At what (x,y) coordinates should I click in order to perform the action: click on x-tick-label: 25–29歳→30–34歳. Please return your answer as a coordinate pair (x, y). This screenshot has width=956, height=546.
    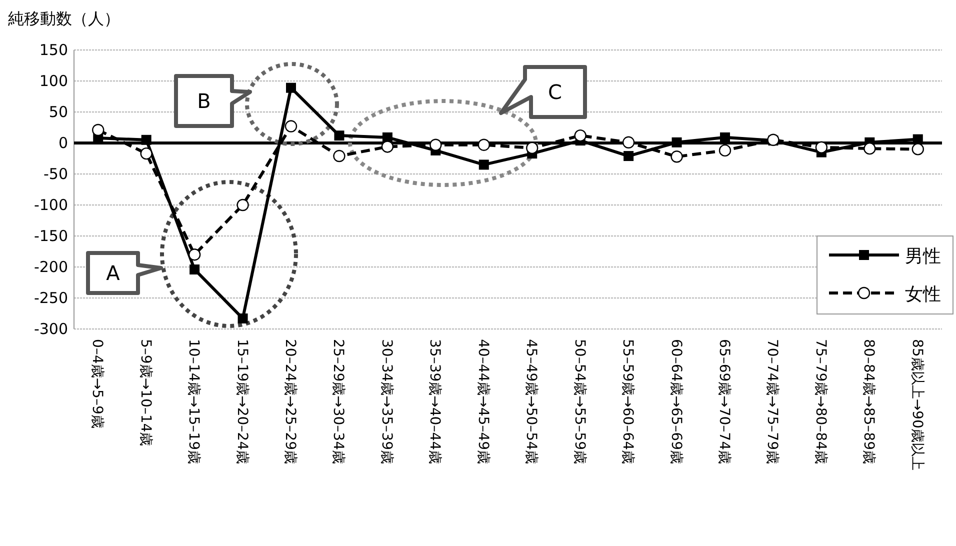
    Looking at the image, I should click on (338, 401).